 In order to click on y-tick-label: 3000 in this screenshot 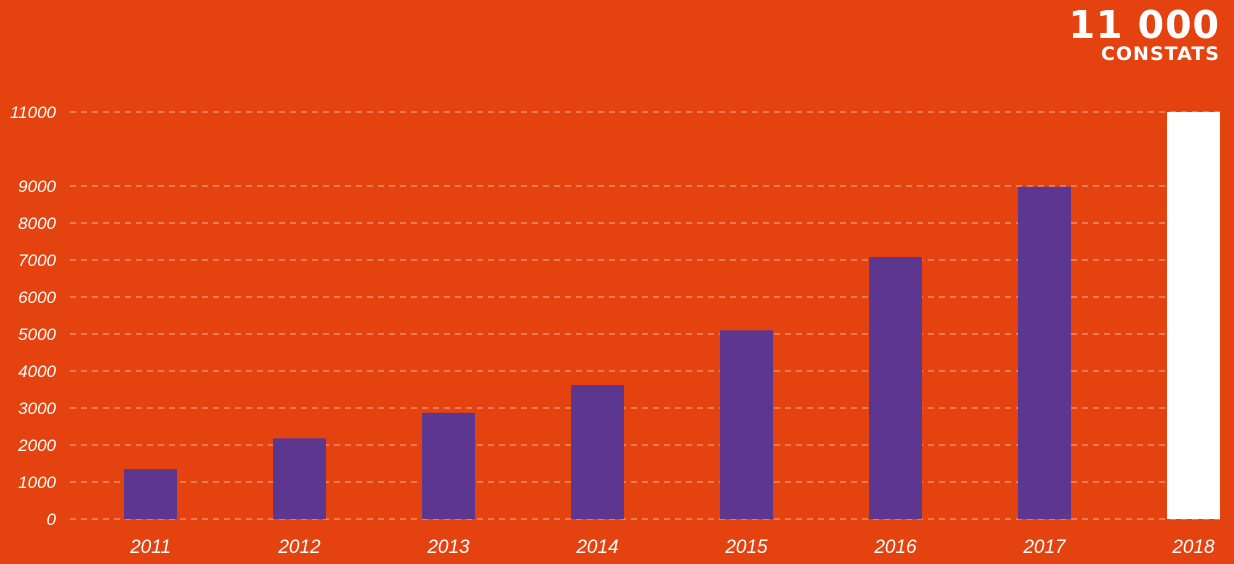, I will do `click(37, 408)`.